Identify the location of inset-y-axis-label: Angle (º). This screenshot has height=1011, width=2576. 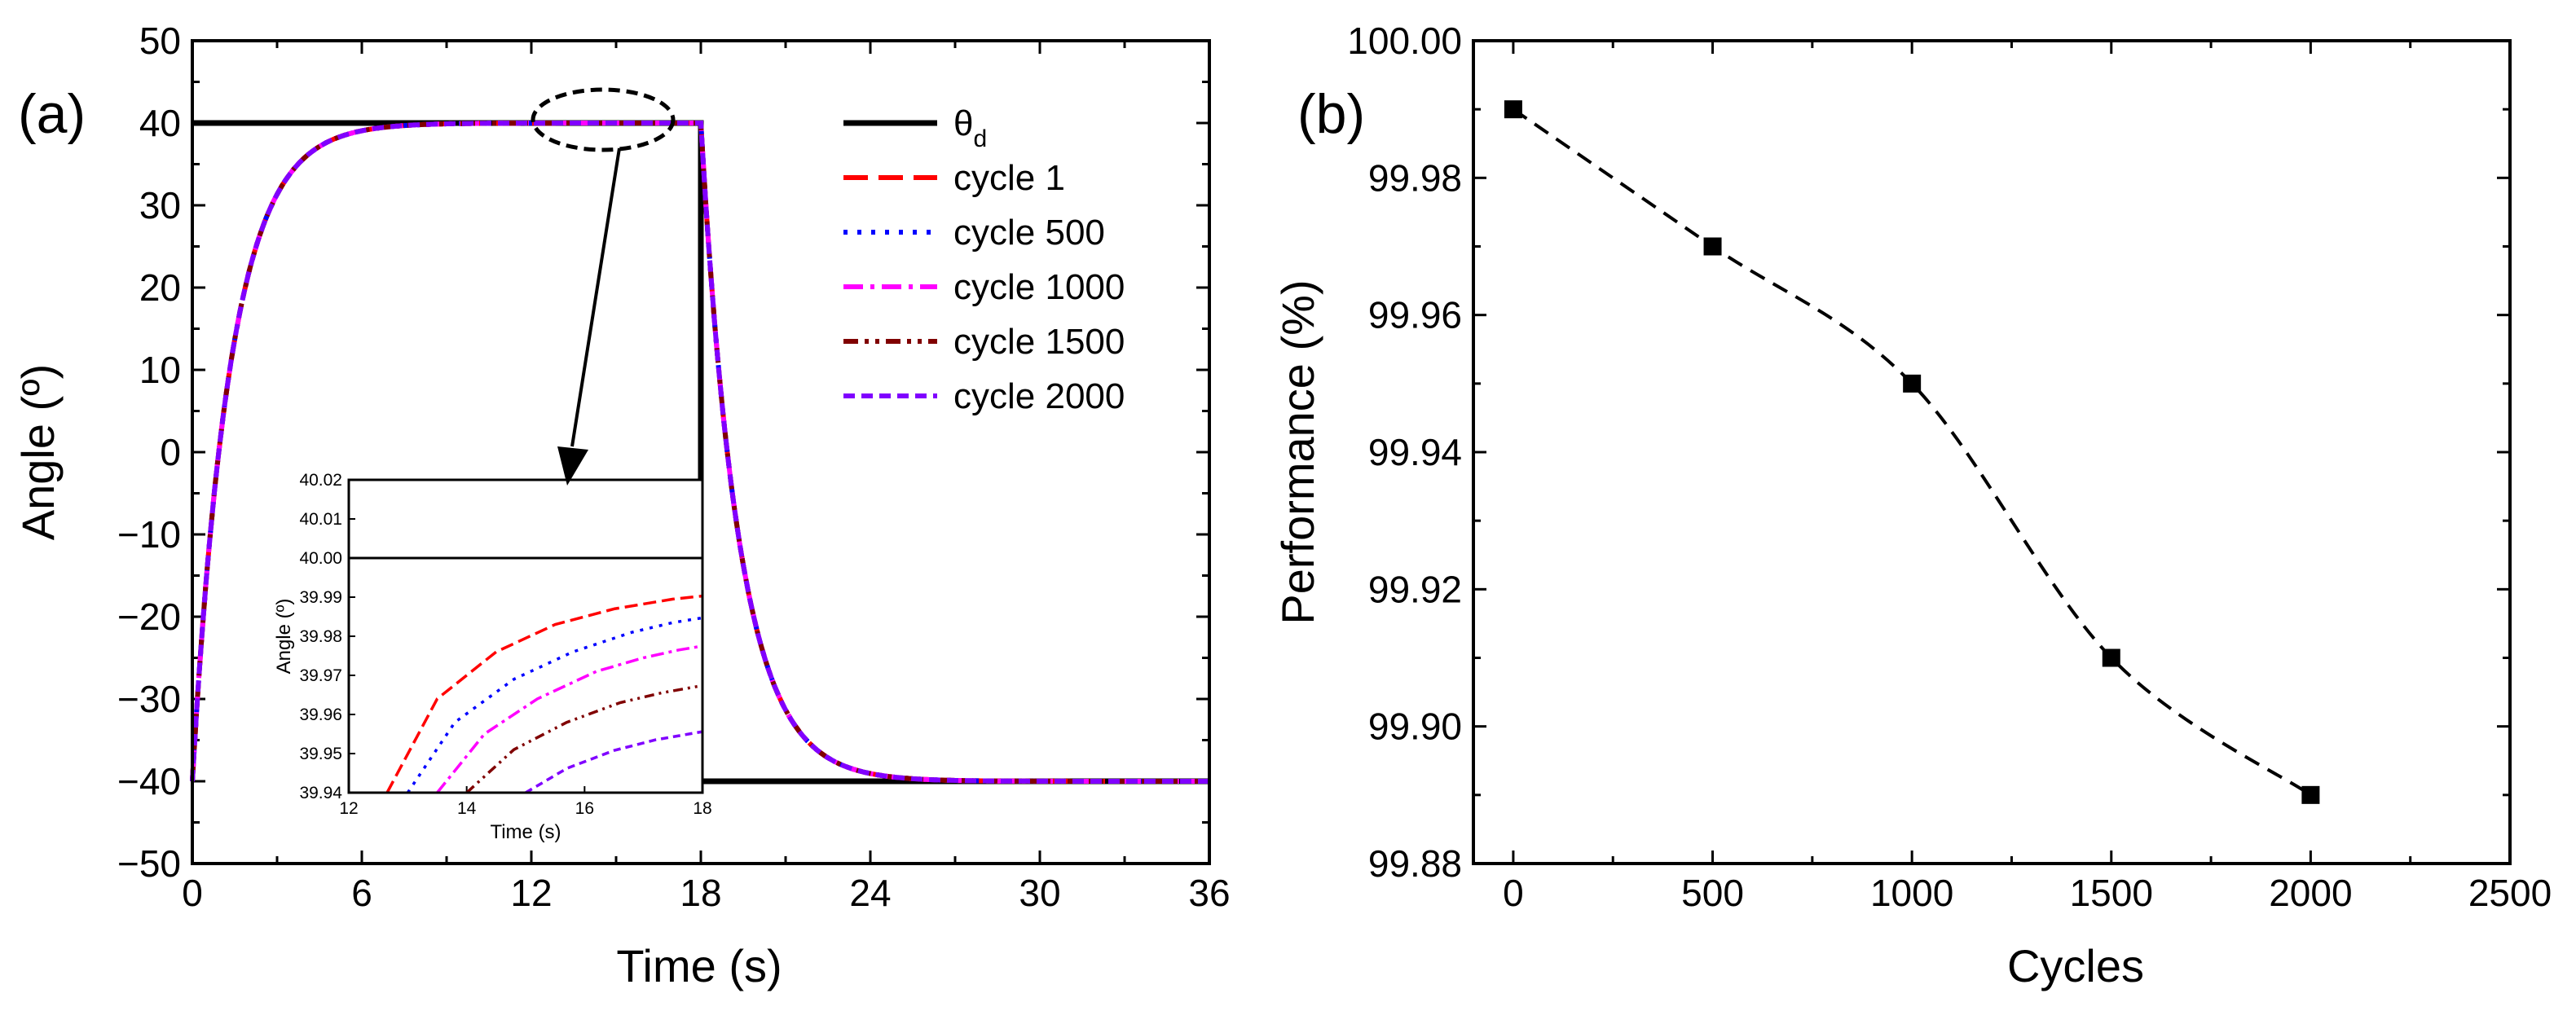
(284, 637).